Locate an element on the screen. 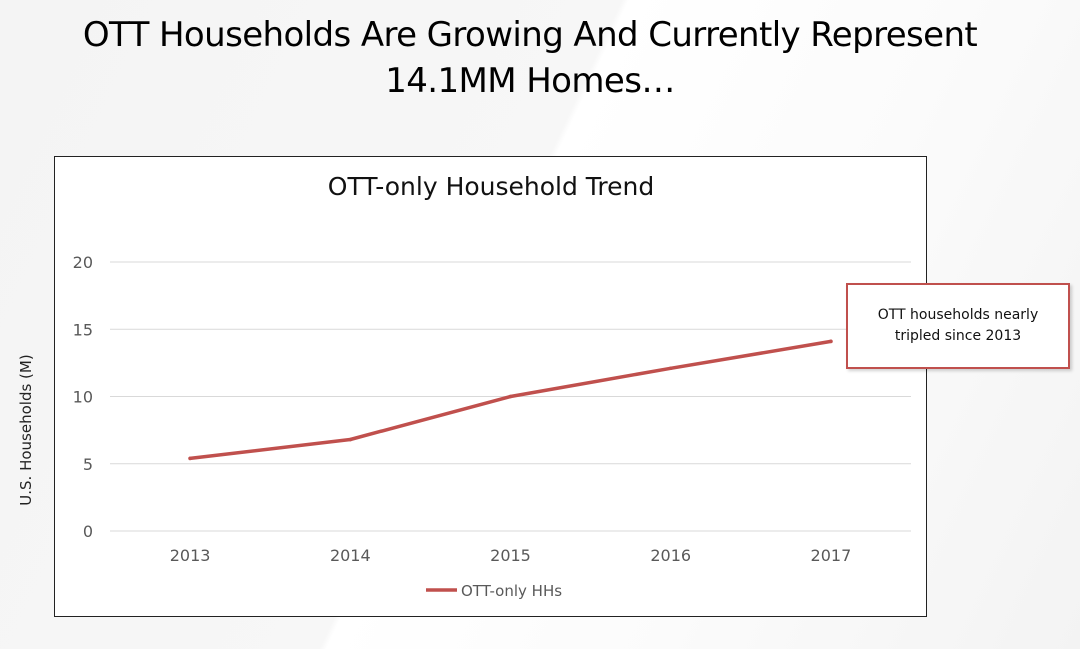  chart-title: OTT-only Household Trend is located at coordinates (491, 186).